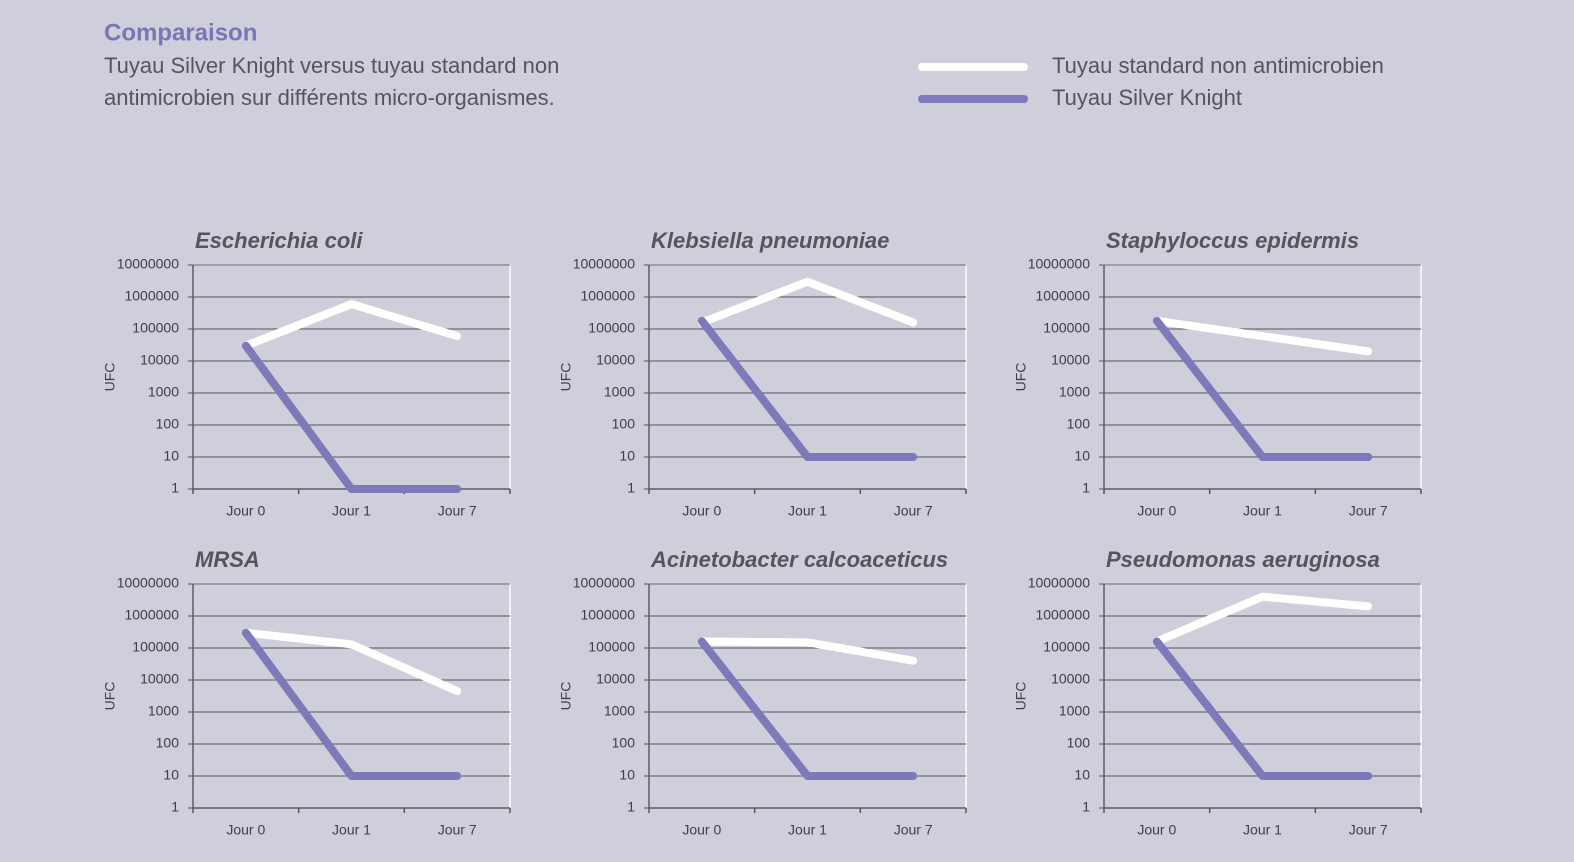  What do you see at coordinates (1243, 559) in the screenshot?
I see `chart-title: Pseudomonas aeruginosa` at bounding box center [1243, 559].